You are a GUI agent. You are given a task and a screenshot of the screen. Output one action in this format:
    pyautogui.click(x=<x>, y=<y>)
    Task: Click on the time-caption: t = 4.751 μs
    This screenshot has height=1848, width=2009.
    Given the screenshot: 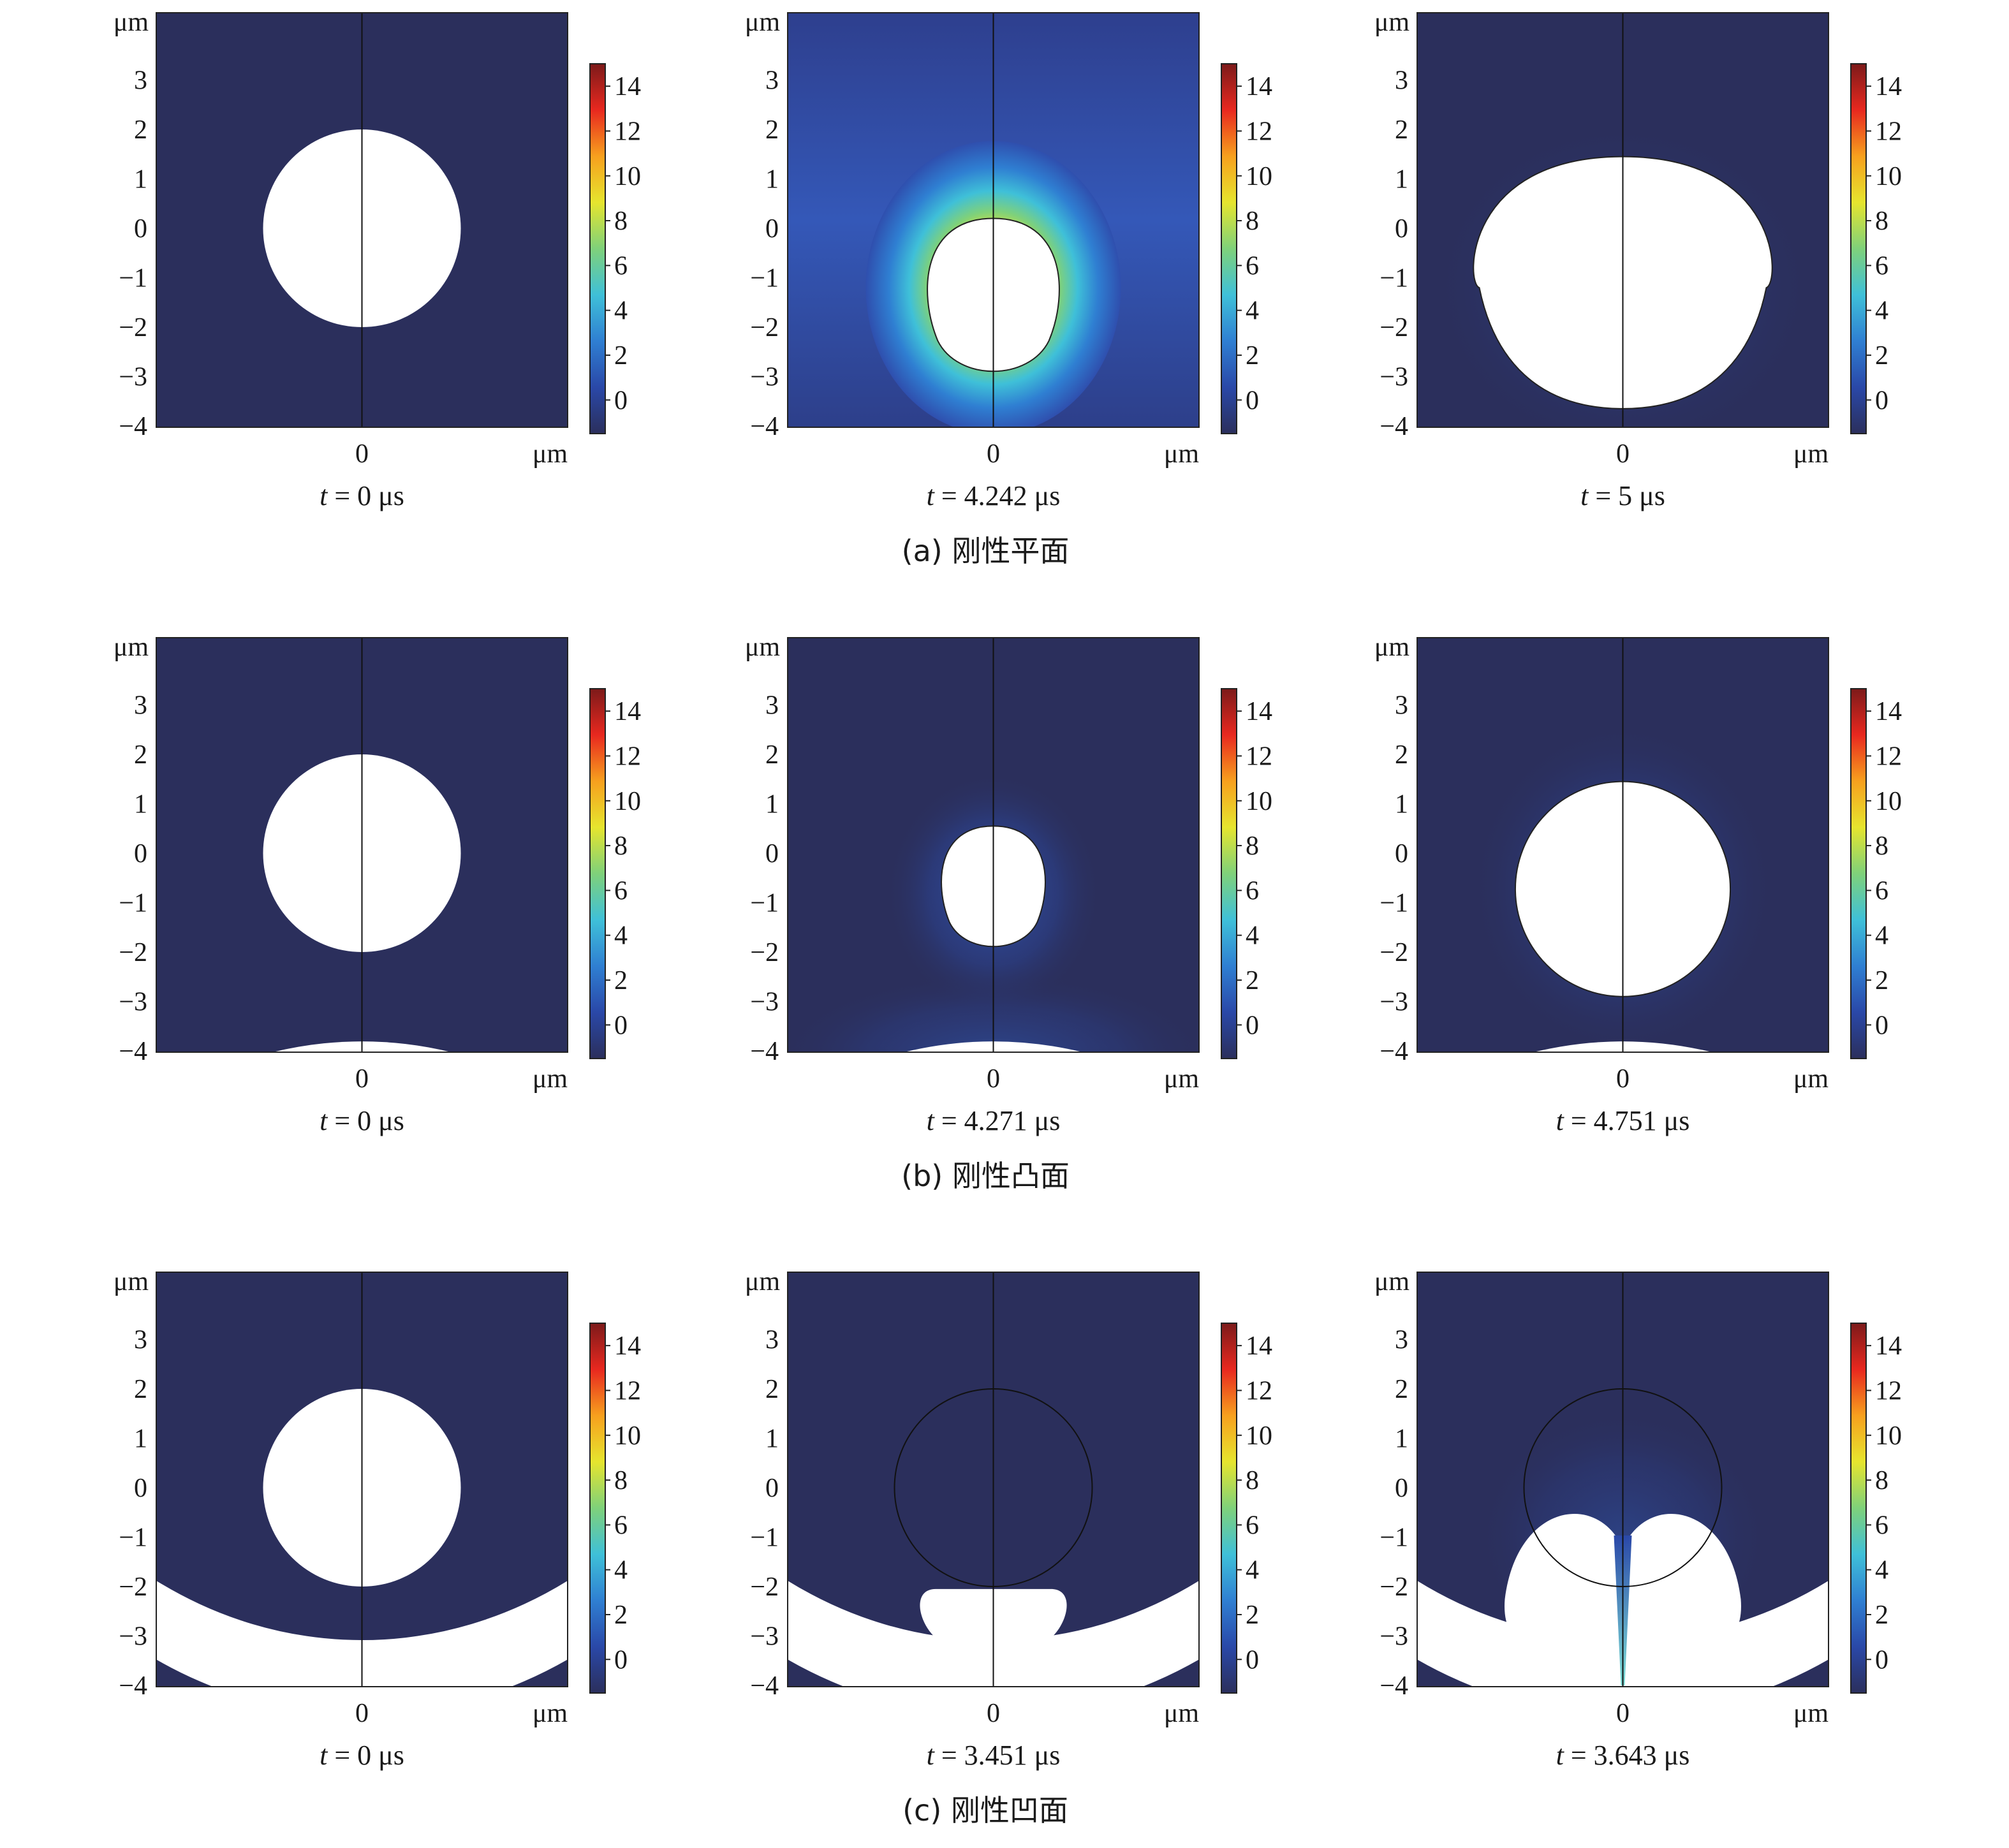 What is the action you would take?
    pyautogui.click(x=1623, y=1120)
    